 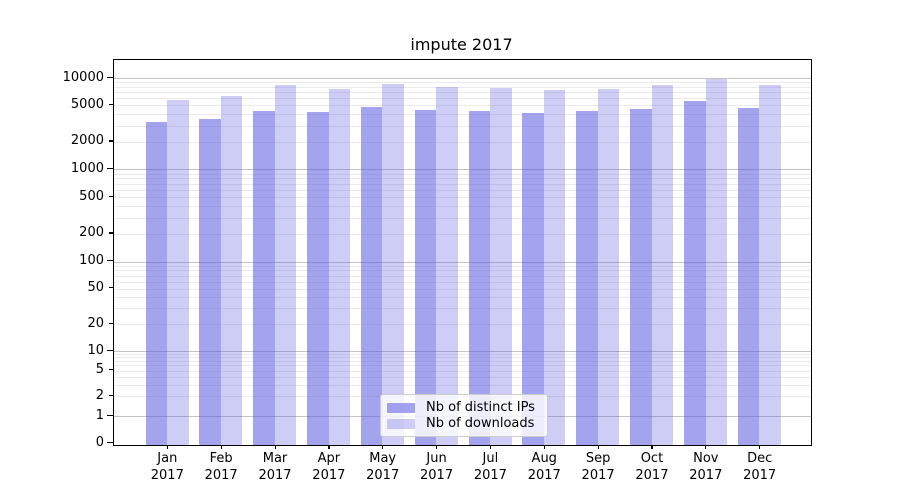 What do you see at coordinates (99, 415) in the screenshot?
I see `y-tick-label: 1` at bounding box center [99, 415].